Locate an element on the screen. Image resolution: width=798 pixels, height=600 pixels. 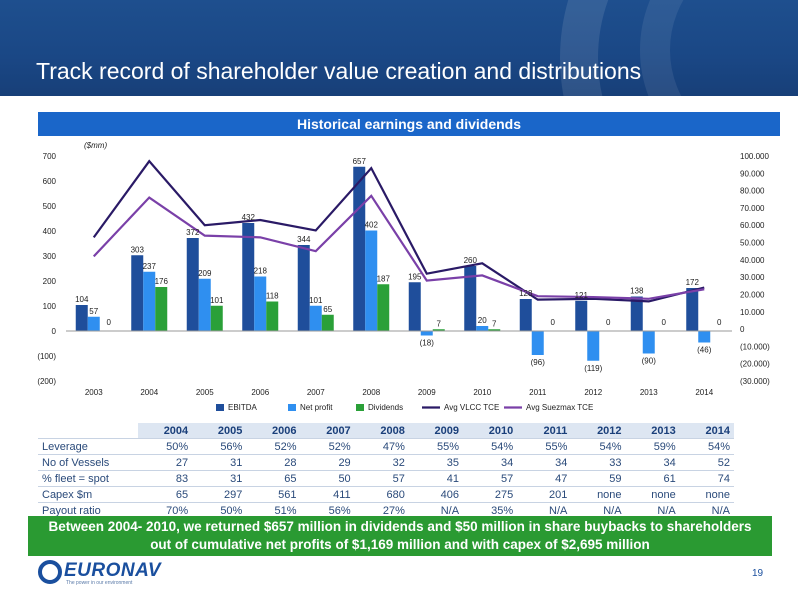
x-tick-label: 2005 is located at coordinates (205, 392).